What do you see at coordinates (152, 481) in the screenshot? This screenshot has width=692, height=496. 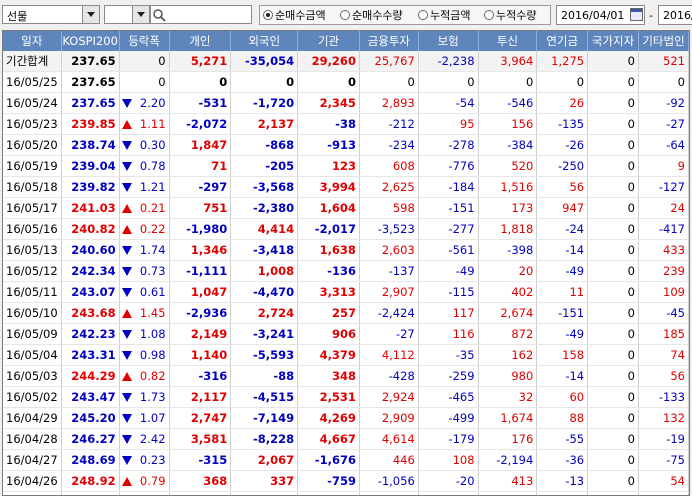 I see `change-value: 0.79` at bounding box center [152, 481].